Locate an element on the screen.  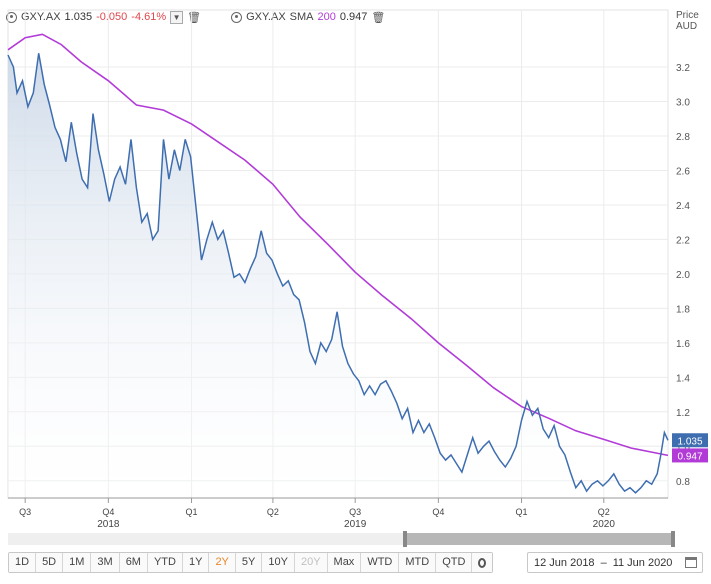
date-range-picker: 12 Jun 2018 – 11 Jun 2020 is located at coordinates (615, 562).